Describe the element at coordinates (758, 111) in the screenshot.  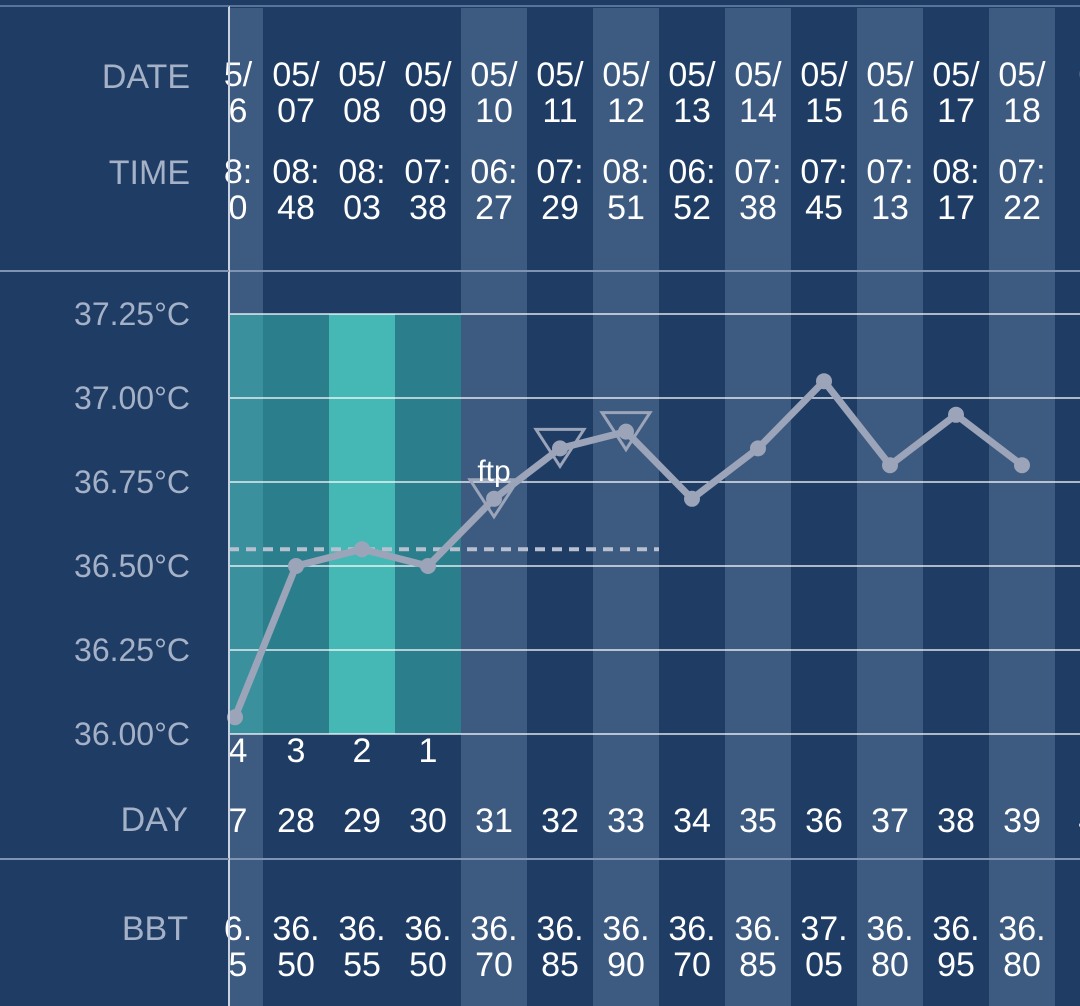
I see `date-cell-bottom: 14` at that location.